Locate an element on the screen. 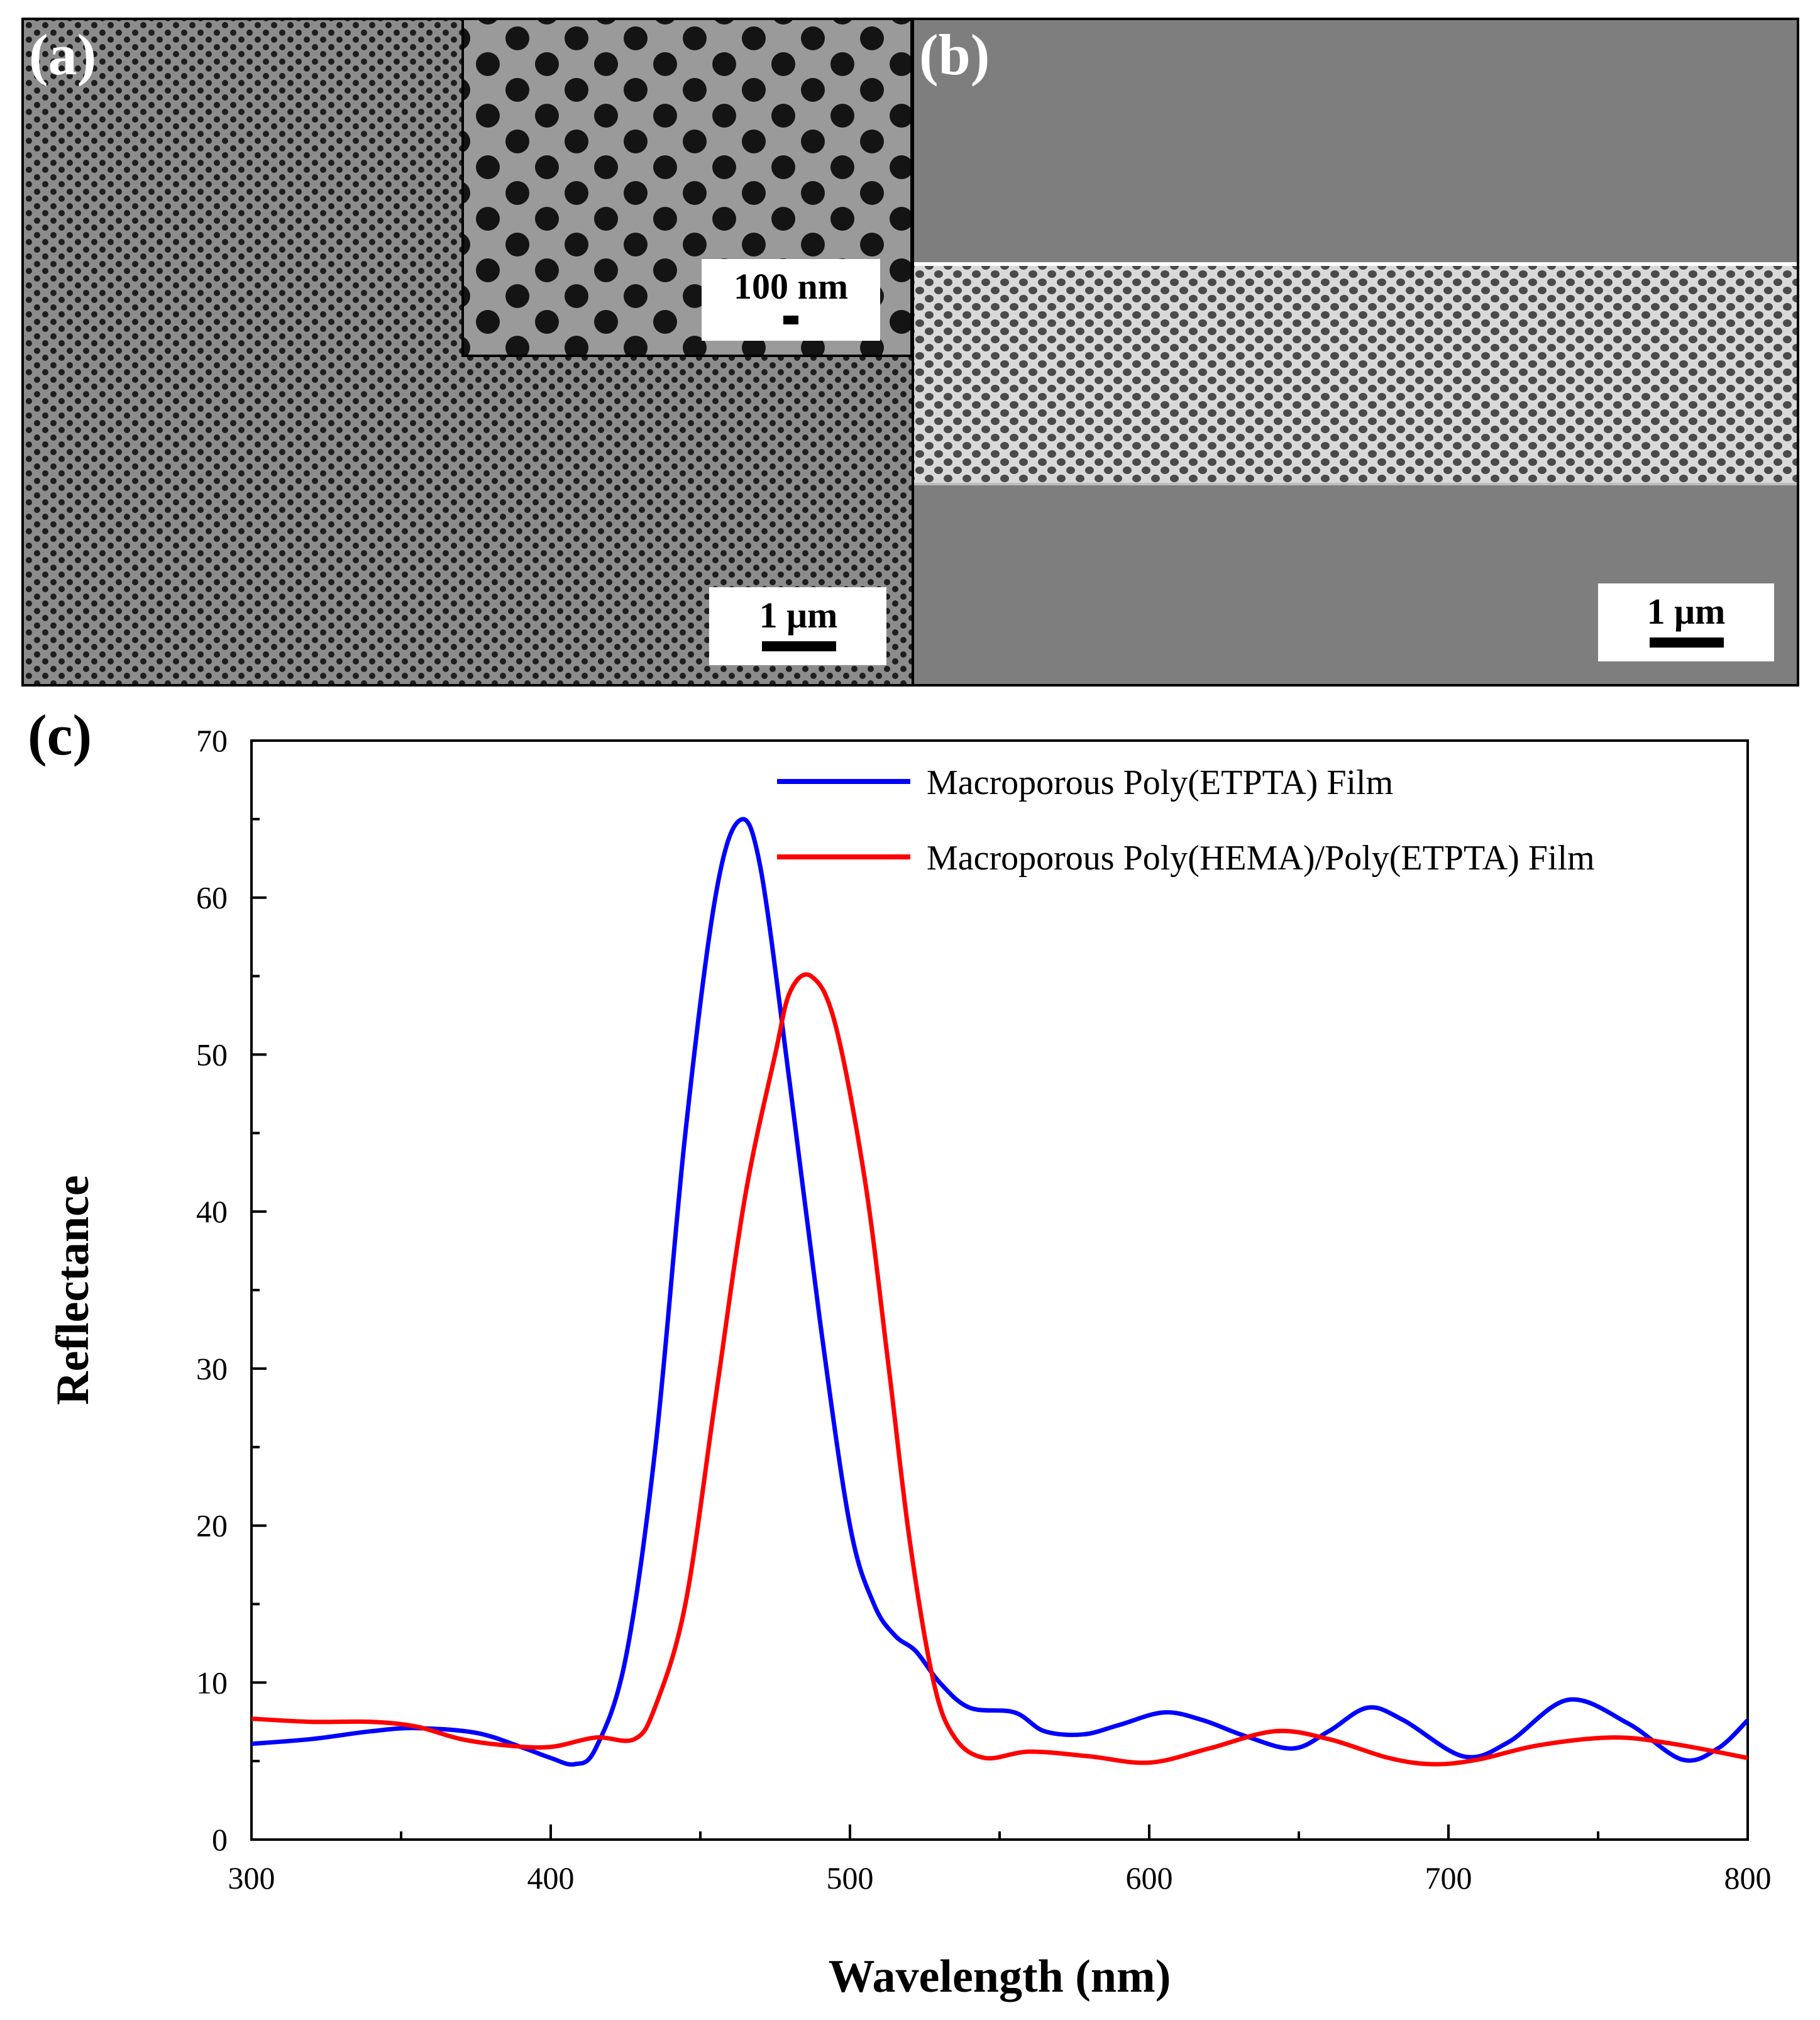 Image resolution: width=1820 pixels, height=2020 pixels. y-axis-title: Reflectance is located at coordinates (73, 1290).